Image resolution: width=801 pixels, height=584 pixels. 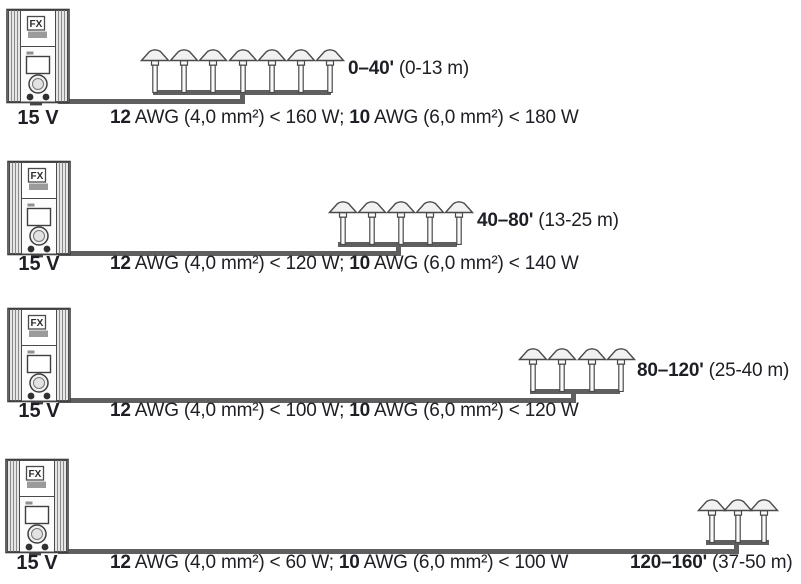 I want to click on distance-range-label: 120–160' (37-50 m), so click(x=711, y=563).